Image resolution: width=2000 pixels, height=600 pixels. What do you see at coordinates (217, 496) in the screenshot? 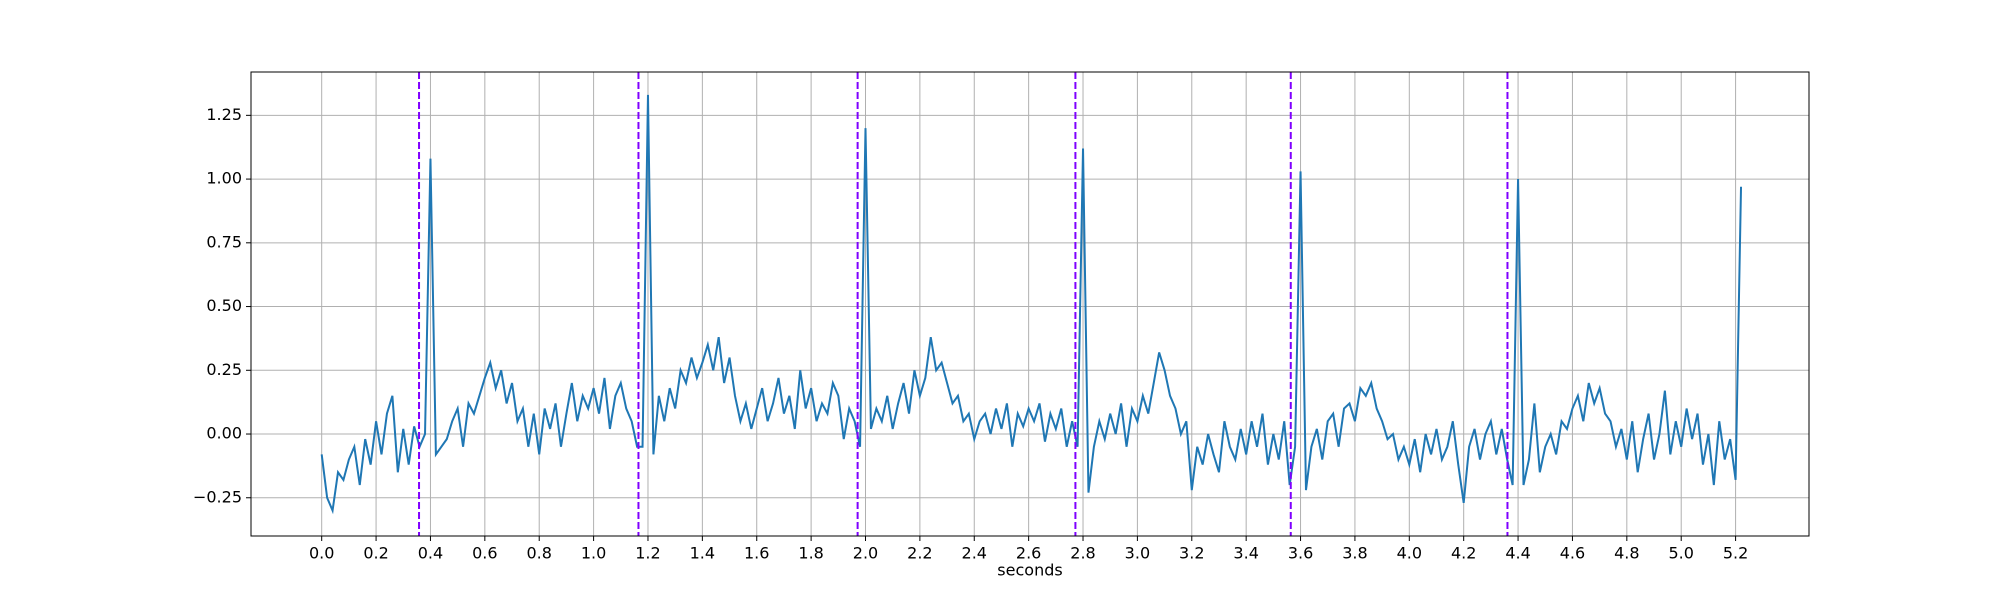
I see `y-tick-label: −0.25` at bounding box center [217, 496].